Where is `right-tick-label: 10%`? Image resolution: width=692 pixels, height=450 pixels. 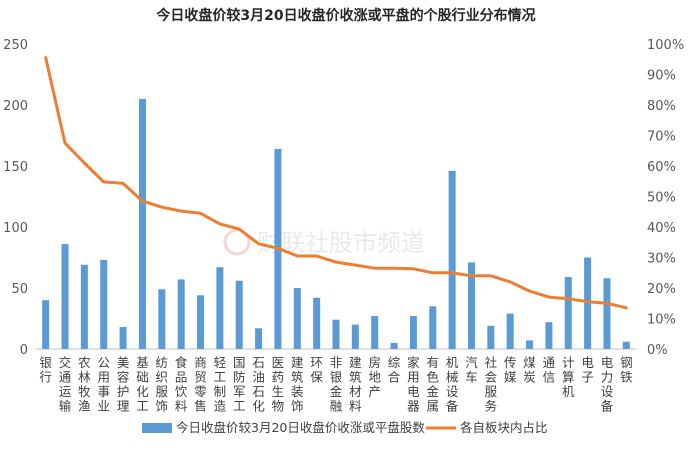
right-tick-label: 10% is located at coordinates (661, 320).